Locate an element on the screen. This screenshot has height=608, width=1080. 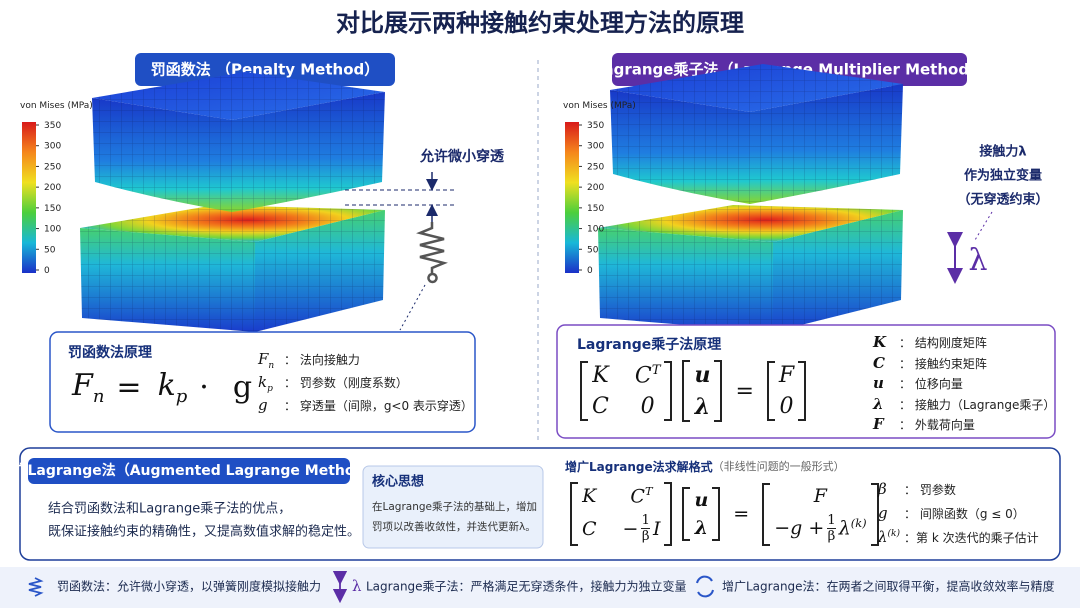
math-token: F is located at coordinates (786, 375).